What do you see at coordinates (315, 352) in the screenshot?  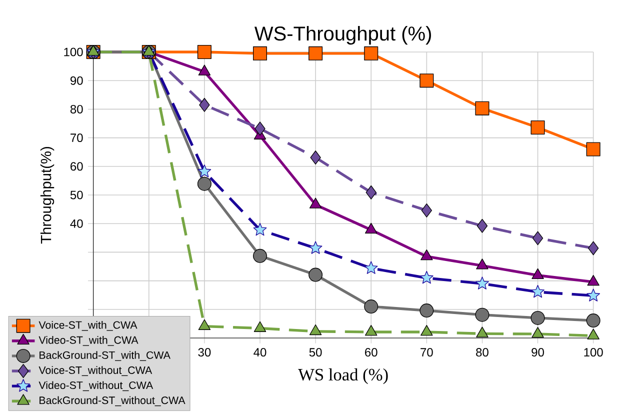 I see `x-tick-label: 50` at bounding box center [315, 352].